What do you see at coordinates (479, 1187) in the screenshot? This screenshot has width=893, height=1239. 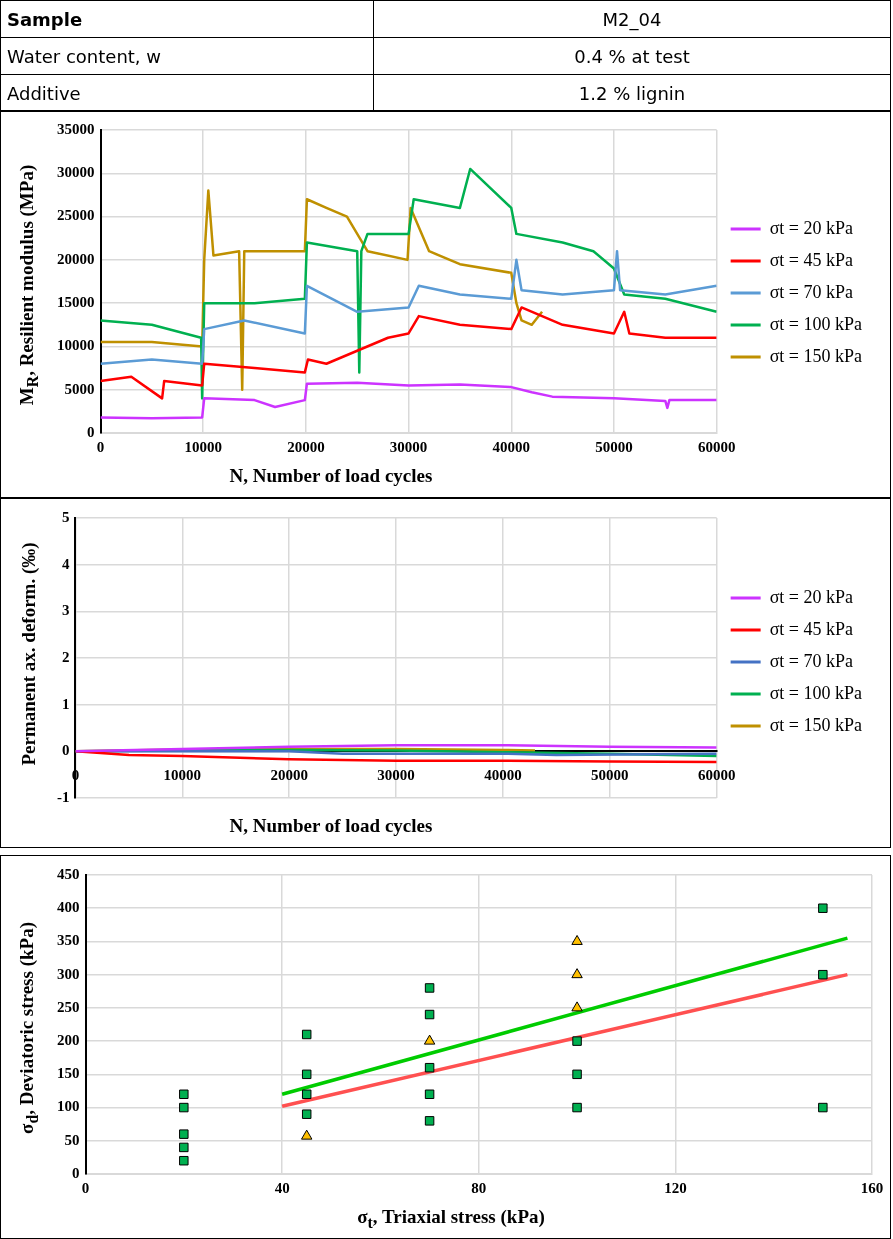 I see `x-tick-label: 80` at bounding box center [479, 1187].